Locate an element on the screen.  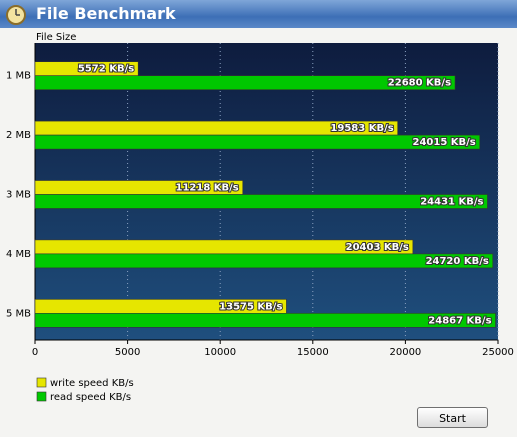
axis-title: File Size is located at coordinates (56, 37).